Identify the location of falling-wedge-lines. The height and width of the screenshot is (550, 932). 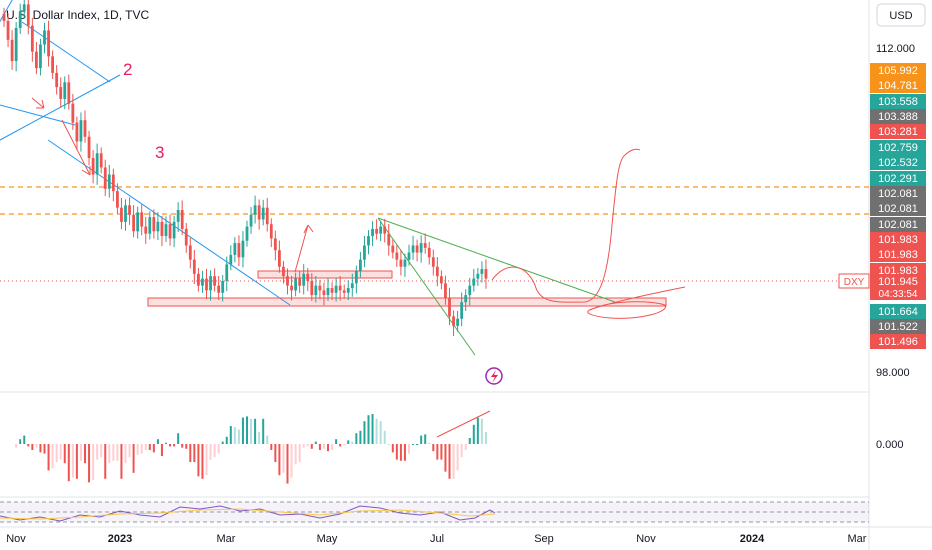
(496, 286).